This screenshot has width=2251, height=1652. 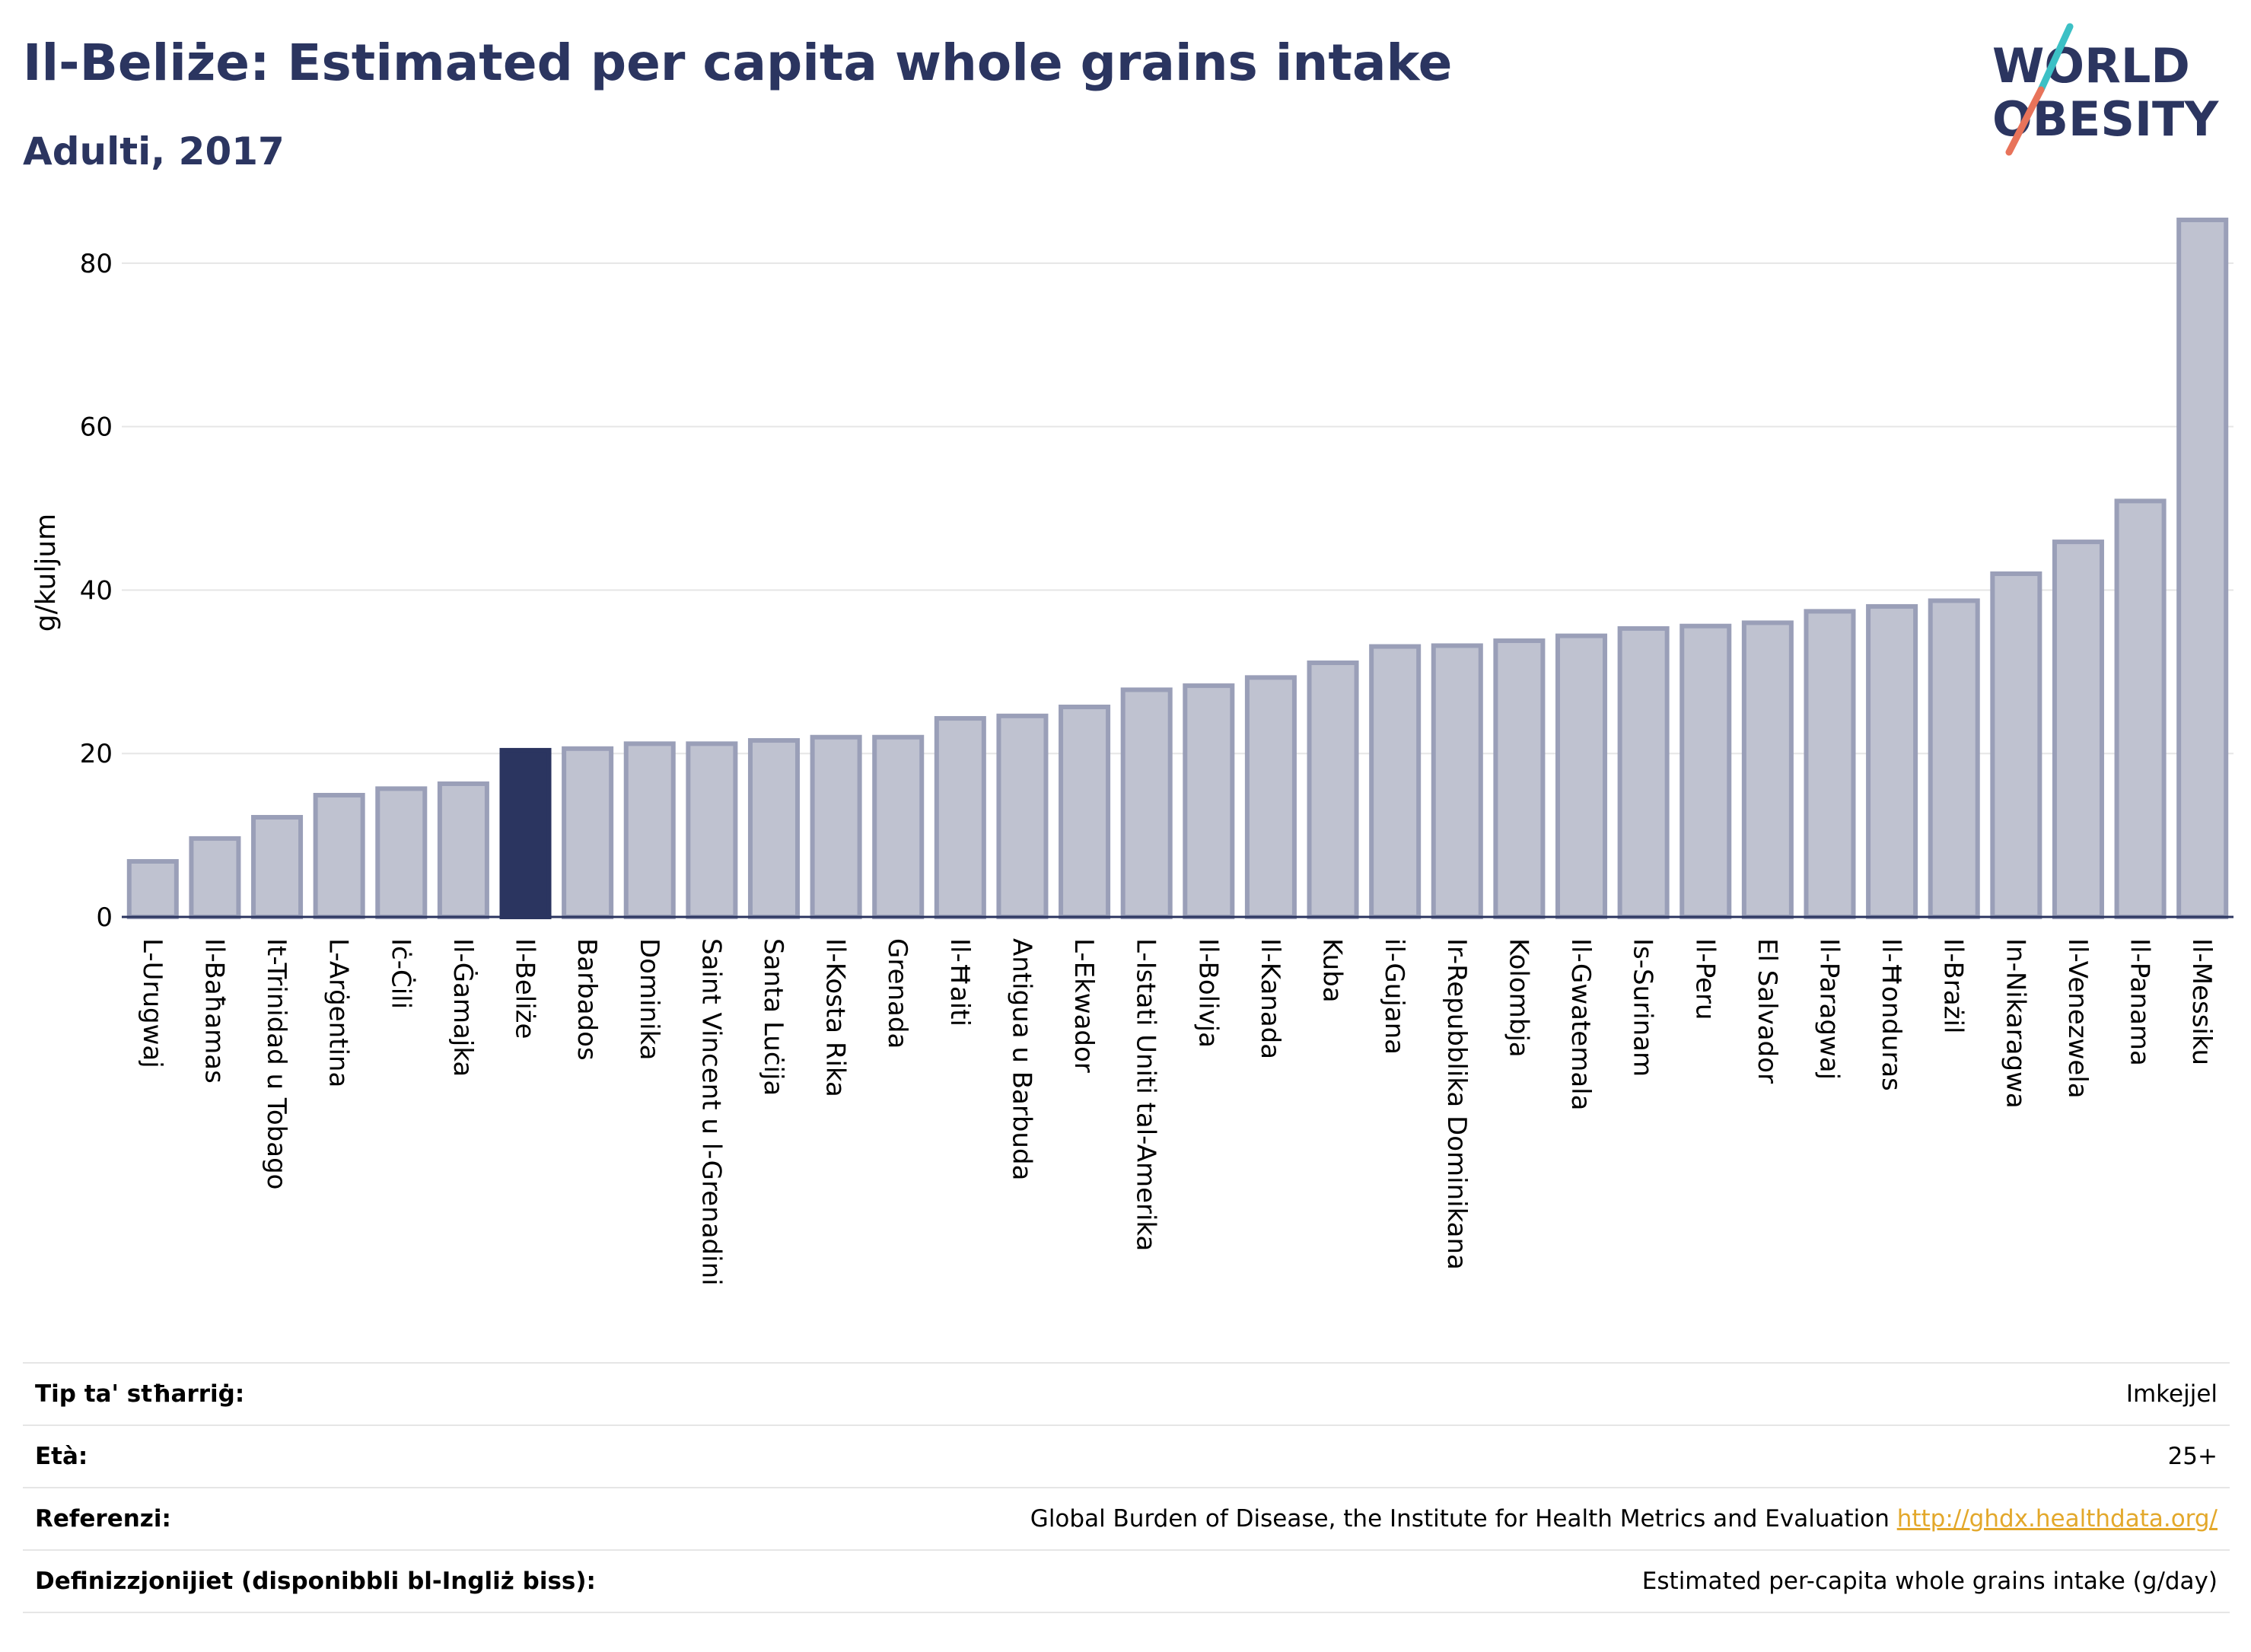 I want to click on x-tick-label: Kolombja, so click(x=1518, y=998).